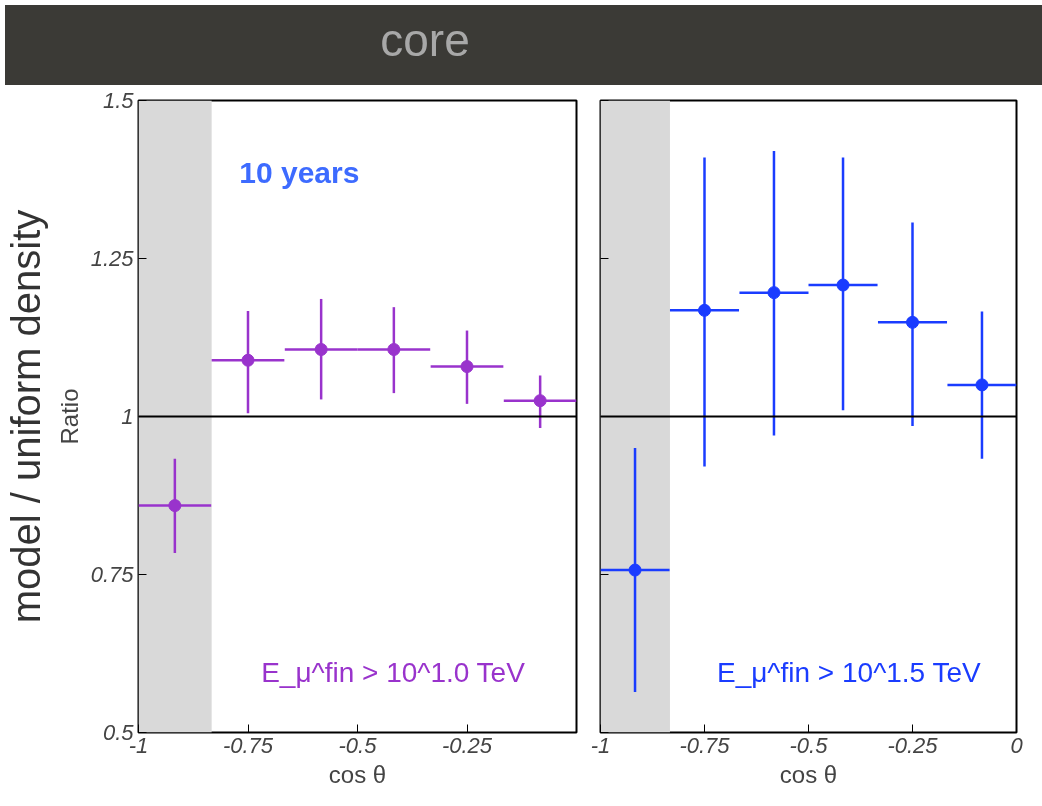 This screenshot has width=1042, height=806. I want to click on chart-title: core, so click(425, 40).